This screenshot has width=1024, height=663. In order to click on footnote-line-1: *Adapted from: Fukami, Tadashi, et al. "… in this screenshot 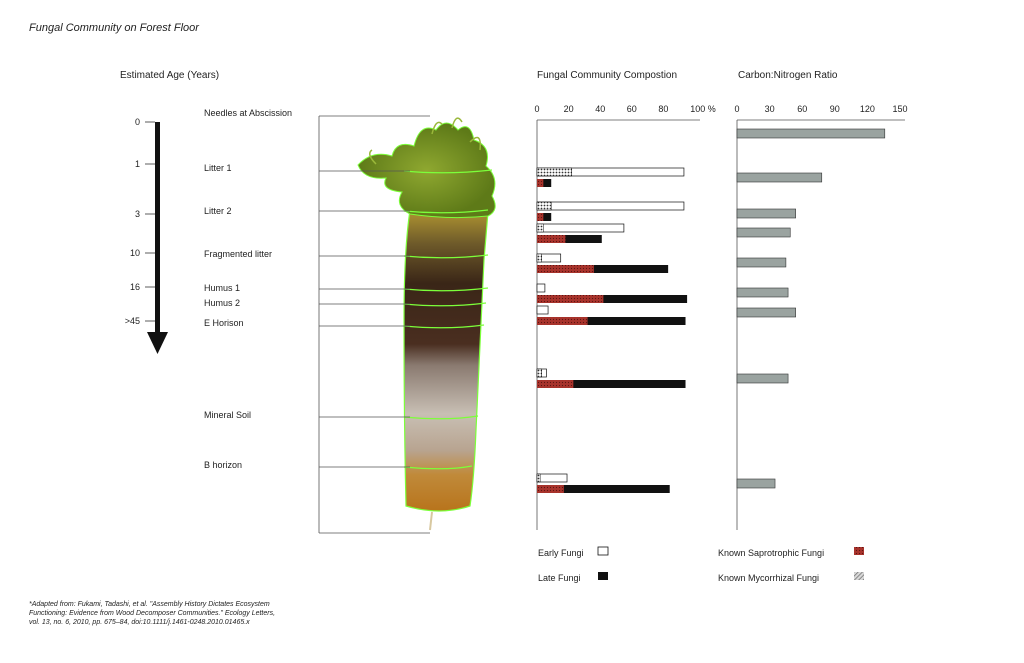, I will do `click(149, 604)`.